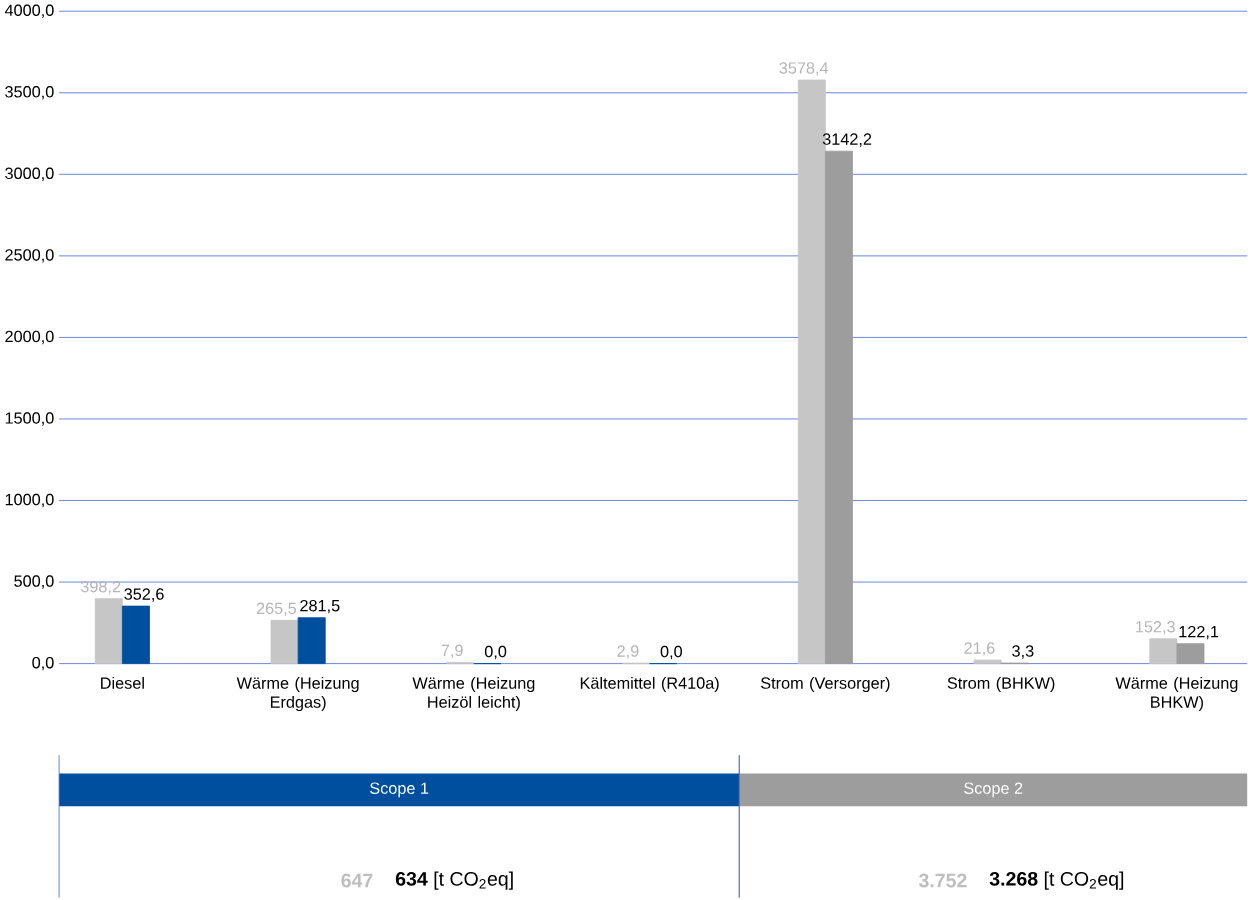 Image resolution: width=1256 pixels, height=900 pixels. What do you see at coordinates (29, 256) in the screenshot?
I see `y-tick-label: 2500,0` at bounding box center [29, 256].